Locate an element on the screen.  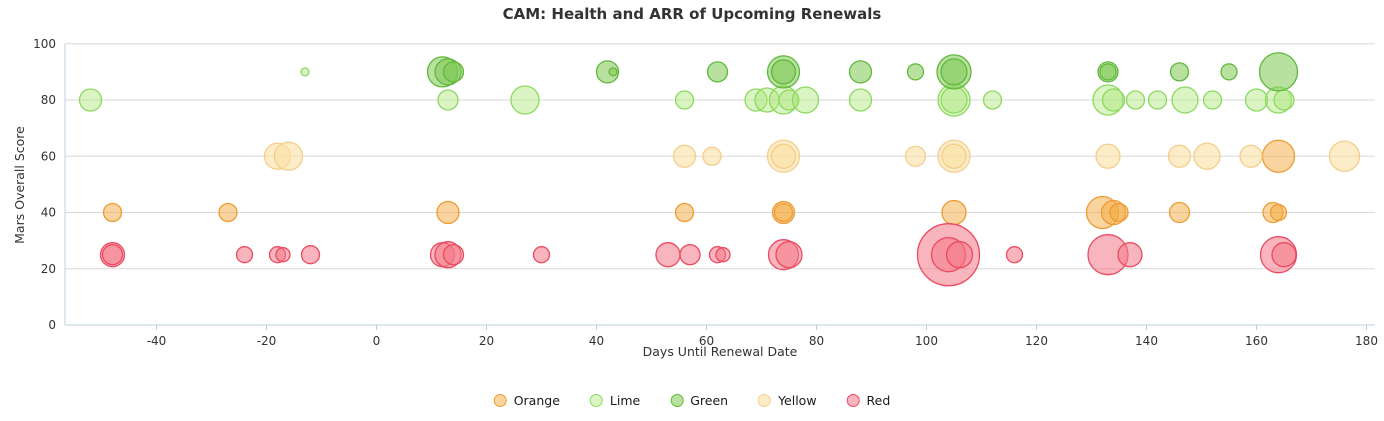
legend-label: Yellow is located at coordinates (797, 400).